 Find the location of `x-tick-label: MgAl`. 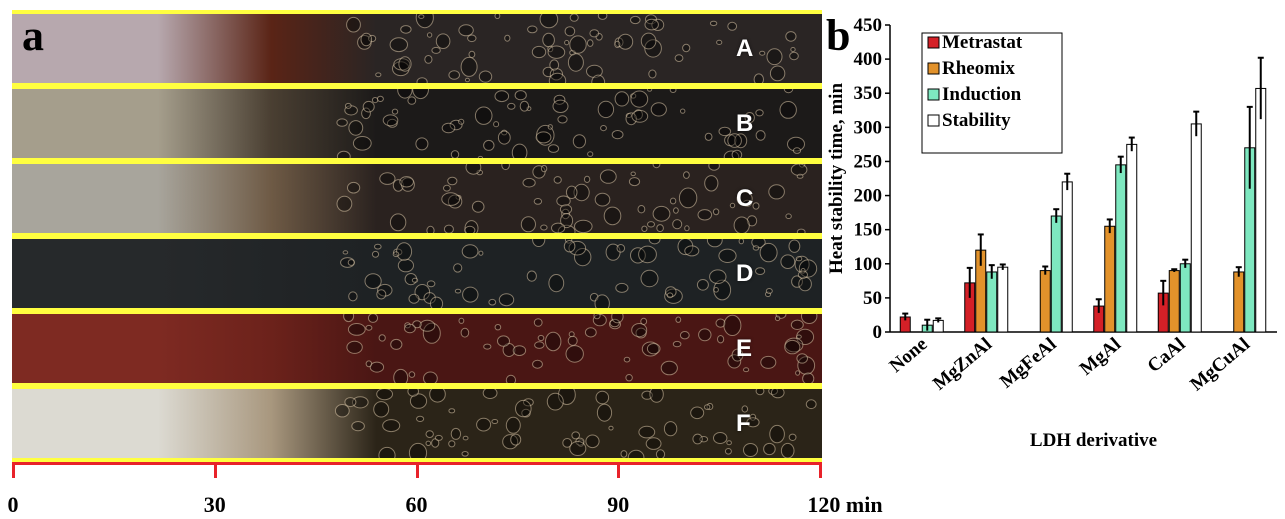

x-tick-label: MgAl is located at coordinates (1100, 357).